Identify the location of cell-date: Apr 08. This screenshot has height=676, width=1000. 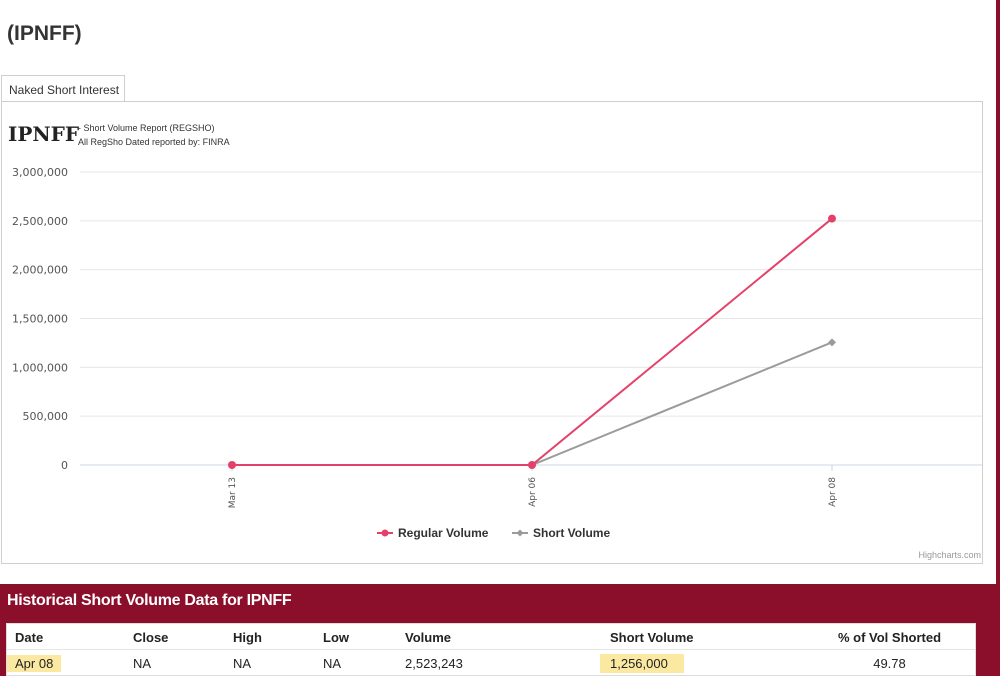
(70, 662).